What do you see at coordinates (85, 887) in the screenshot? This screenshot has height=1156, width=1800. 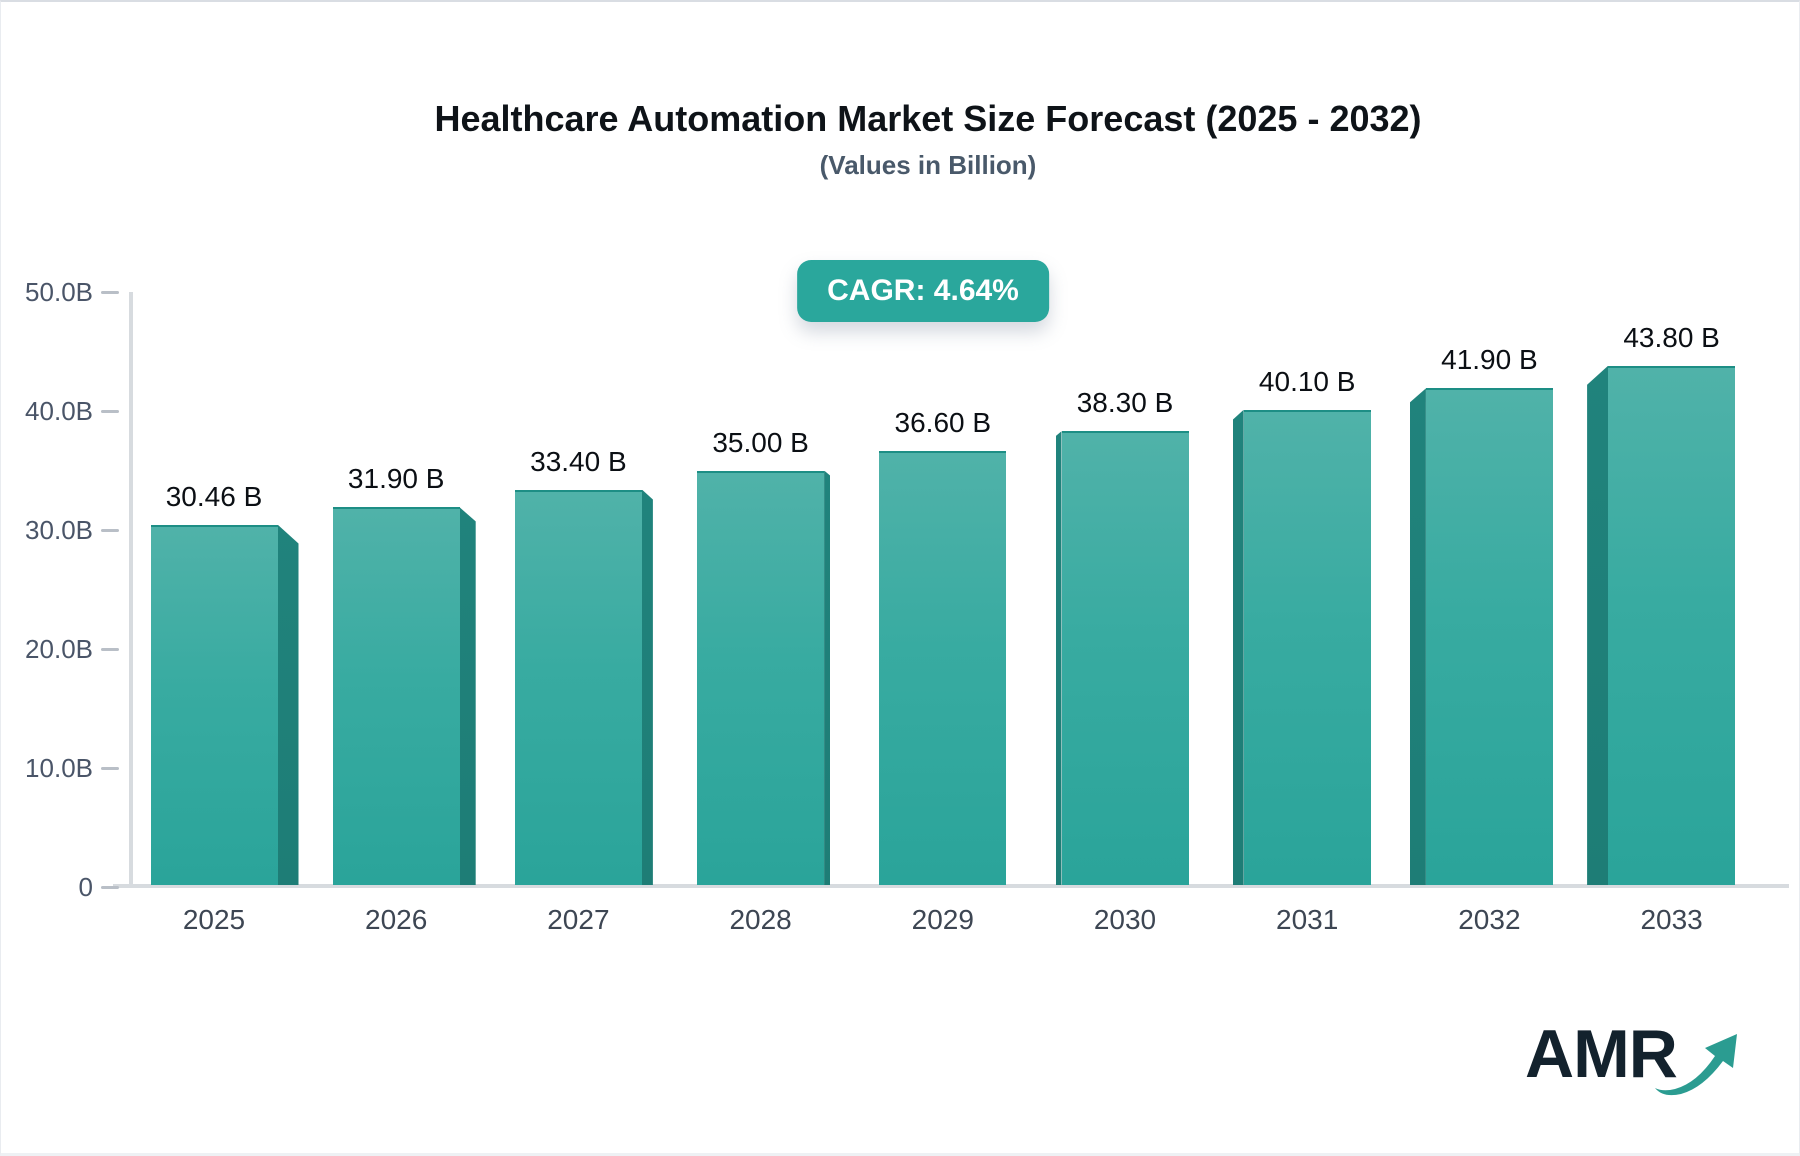 I see `y-tick-label: 0` at bounding box center [85, 887].